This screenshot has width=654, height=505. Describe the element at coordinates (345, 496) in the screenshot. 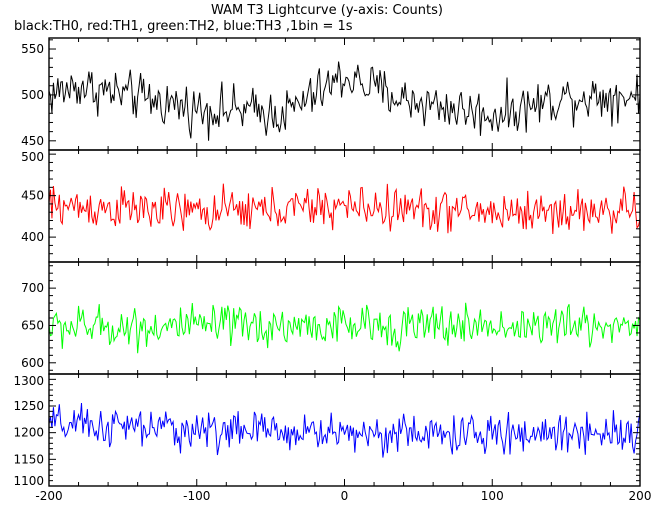

I see `x-tick-label: 0` at that location.